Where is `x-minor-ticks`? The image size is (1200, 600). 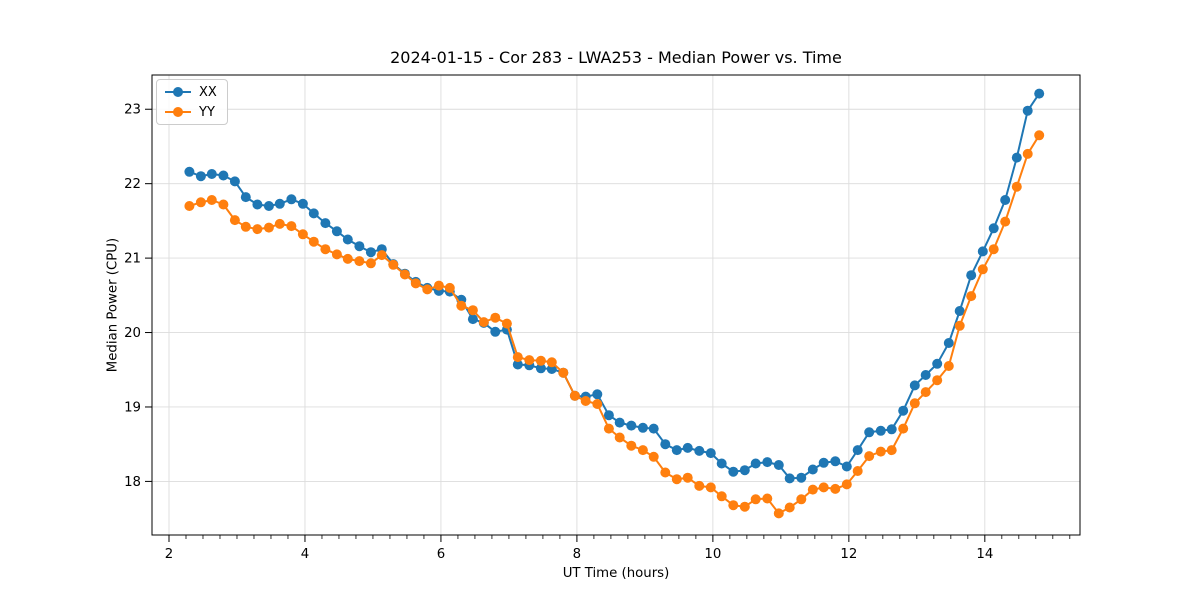 x-minor-ticks is located at coordinates (628, 537).